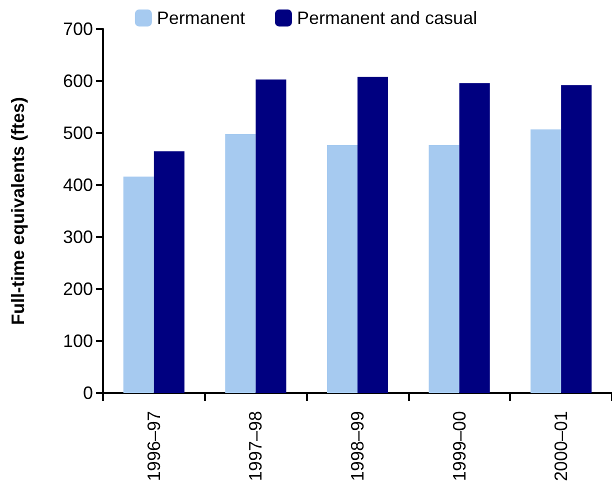  Describe the element at coordinates (387, 18) in the screenshot. I see `legend-label: Permanent and casual` at that location.